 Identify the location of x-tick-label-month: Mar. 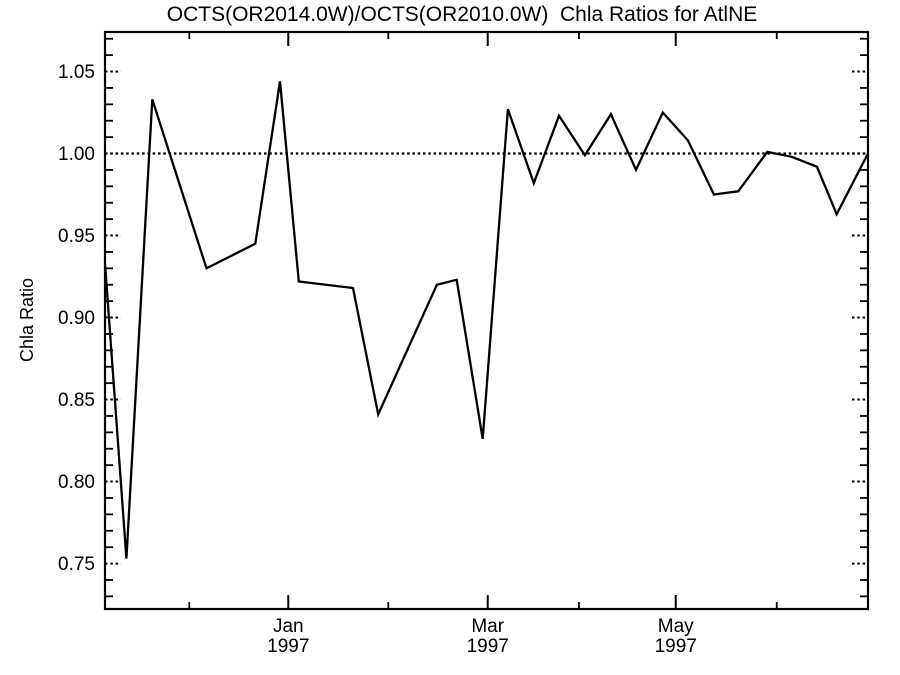
(487, 626).